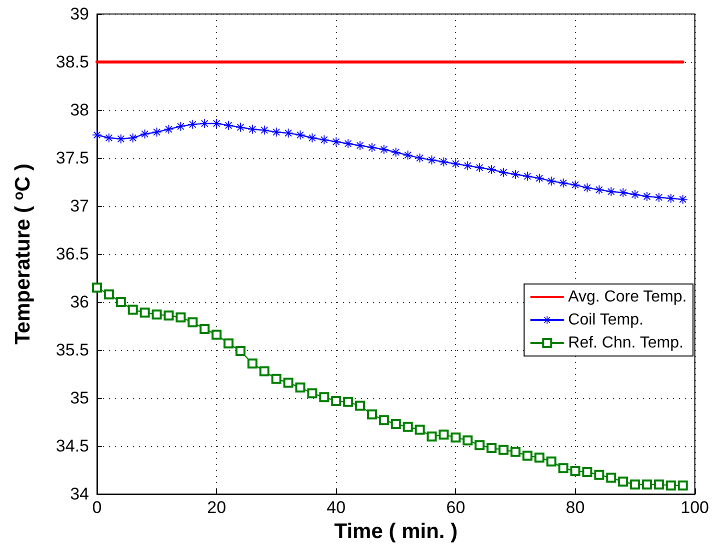 This screenshot has width=712, height=547. Describe the element at coordinates (626, 343) in the screenshot. I see `legend-label: Ref. Chn. Temp.` at that location.